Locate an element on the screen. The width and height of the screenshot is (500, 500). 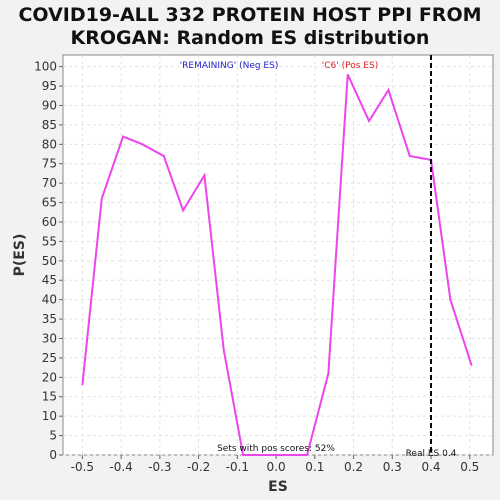
x-tick-label: 0.3 is located at coordinates (392, 467).